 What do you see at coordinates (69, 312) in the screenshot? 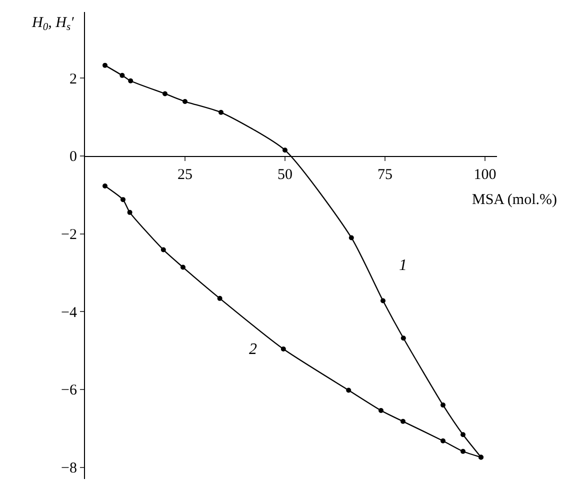
I see `y-tick-label: −4` at bounding box center [69, 312].